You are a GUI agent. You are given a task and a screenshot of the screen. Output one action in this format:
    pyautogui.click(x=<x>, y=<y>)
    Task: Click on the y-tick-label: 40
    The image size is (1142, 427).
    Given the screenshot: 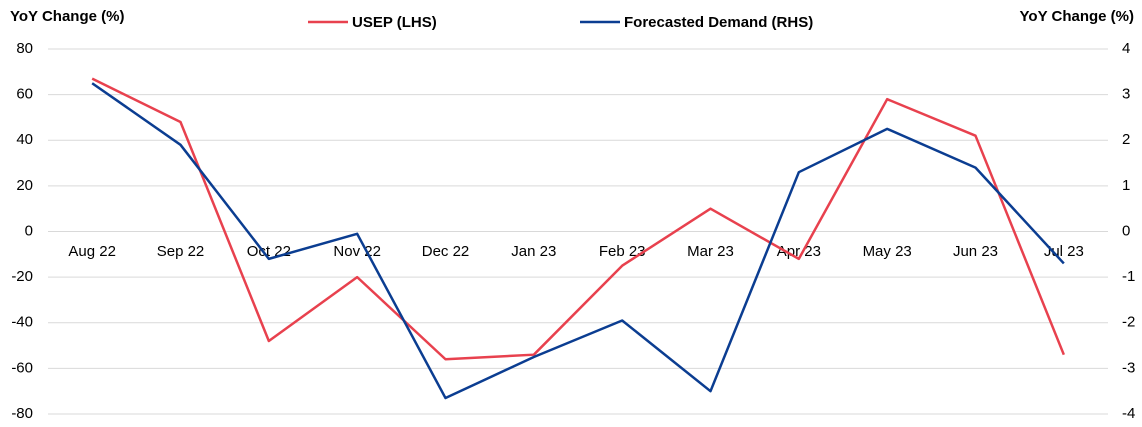 What is the action you would take?
    pyautogui.click(x=24, y=139)
    